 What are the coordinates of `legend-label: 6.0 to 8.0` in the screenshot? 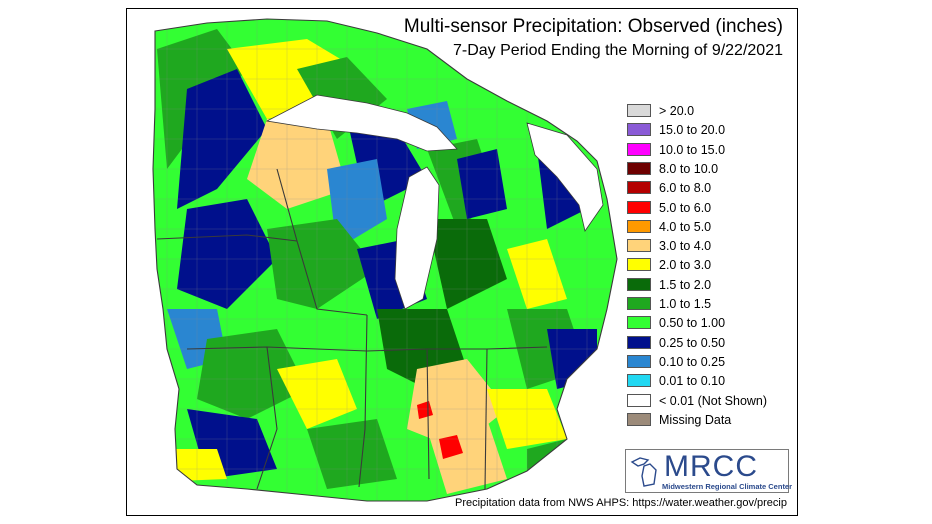 It's located at (685, 188).